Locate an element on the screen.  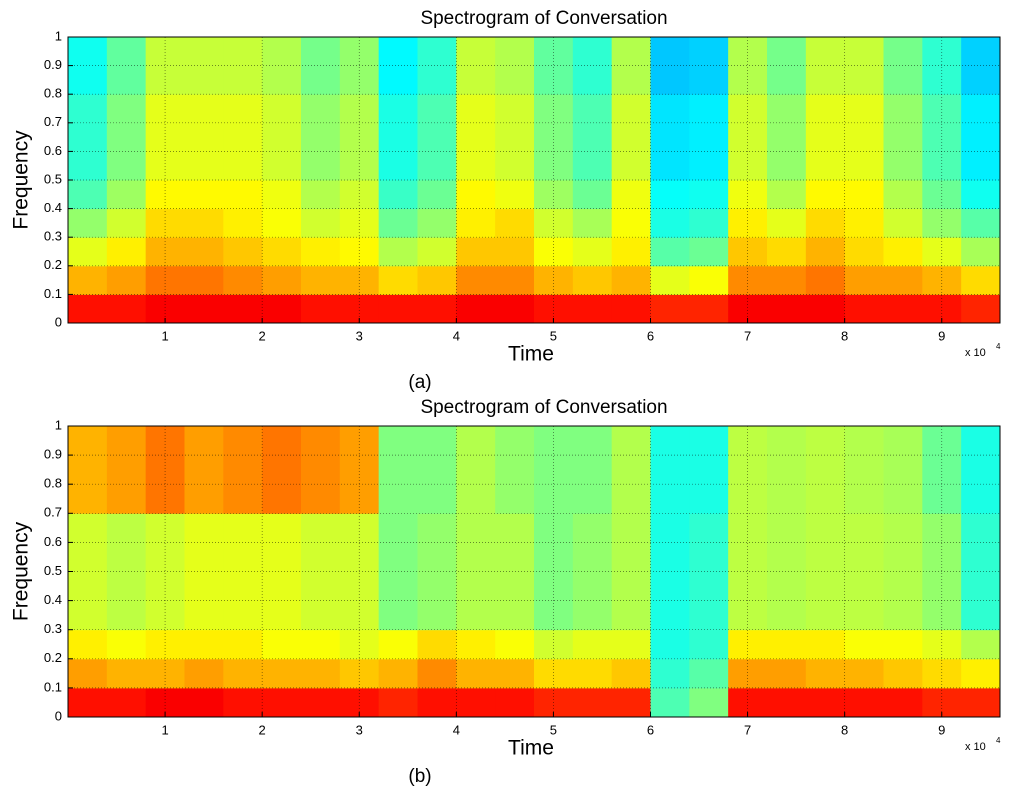
x-tick-label: 6 is located at coordinates (650, 335).